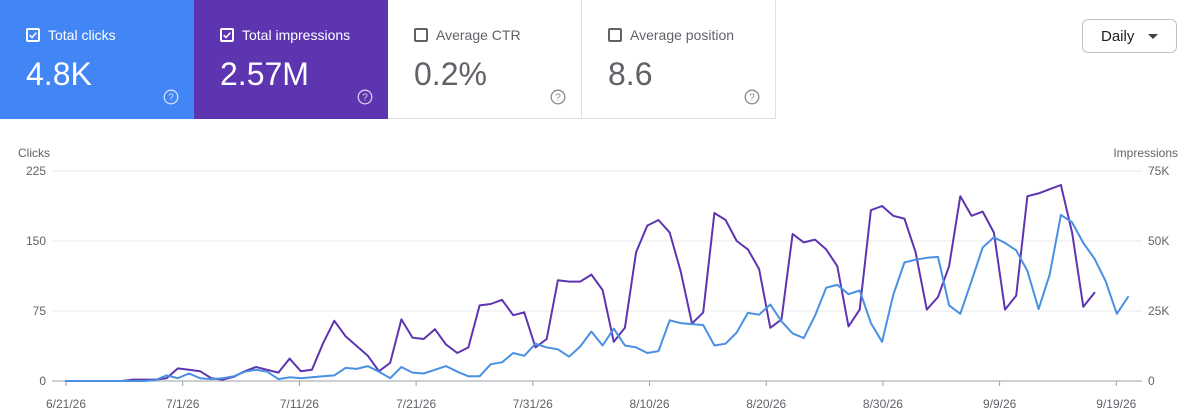 The image size is (1195, 416). What do you see at coordinates (59, 74) in the screenshot?
I see `metric-value: 4.8K` at bounding box center [59, 74].